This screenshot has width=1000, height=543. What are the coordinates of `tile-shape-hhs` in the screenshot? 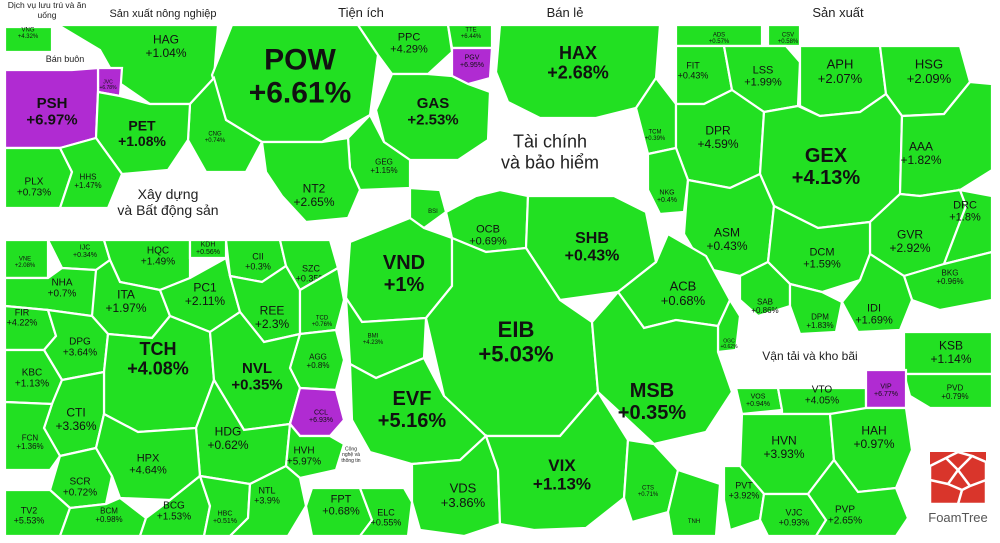 It's located at (91, 173).